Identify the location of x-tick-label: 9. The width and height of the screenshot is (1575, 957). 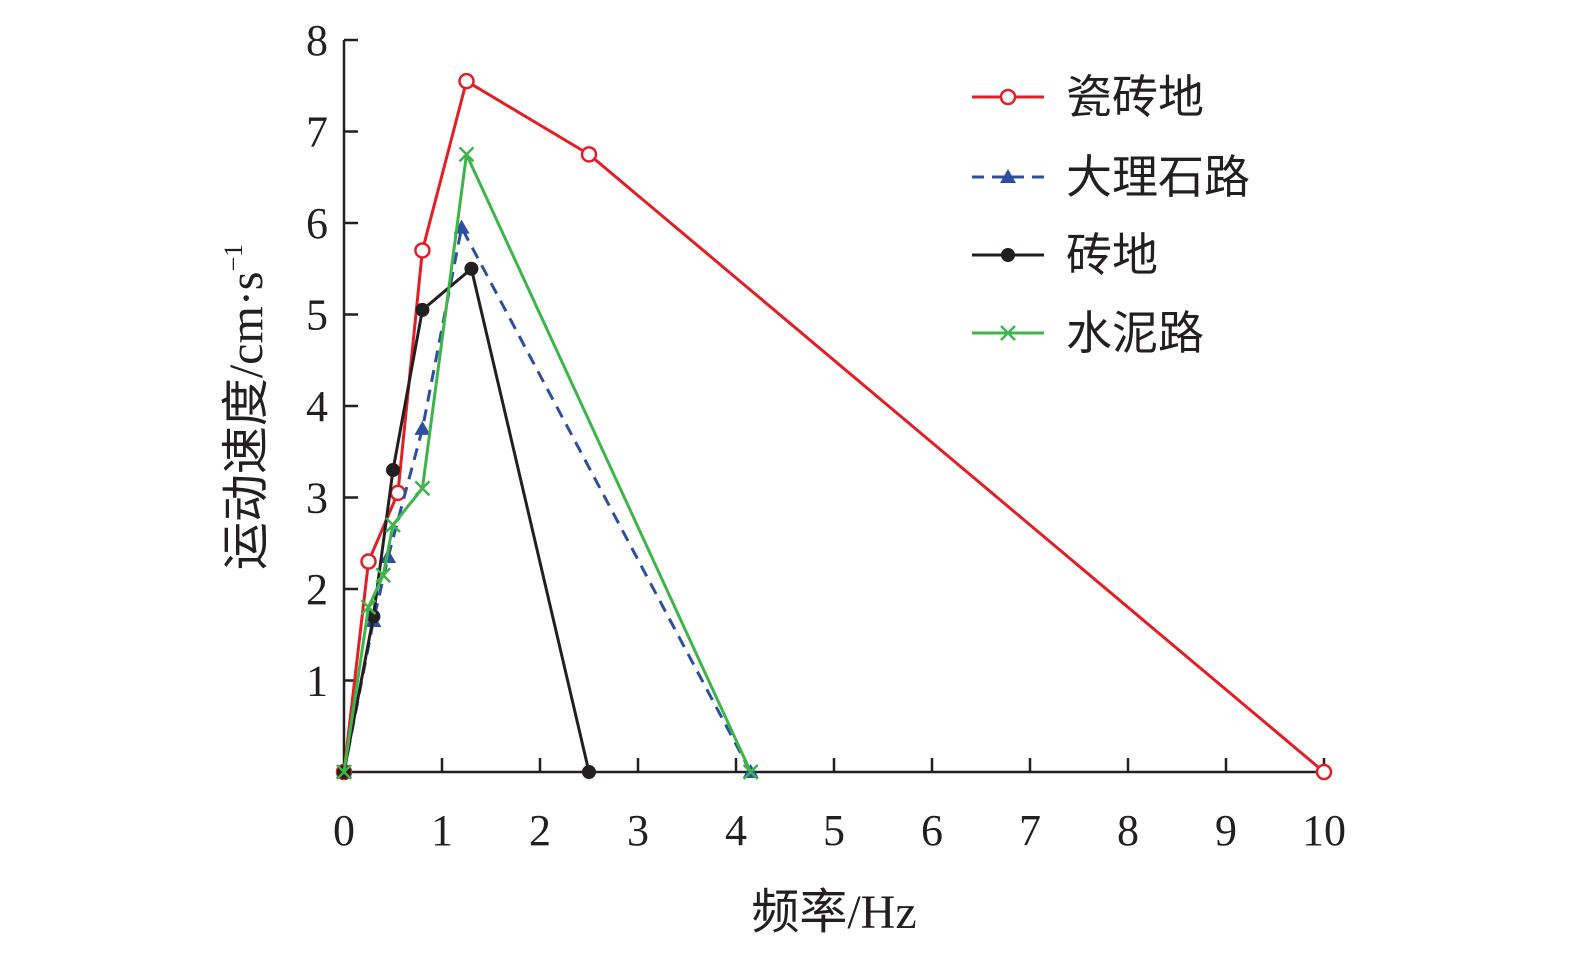
(1226, 830).